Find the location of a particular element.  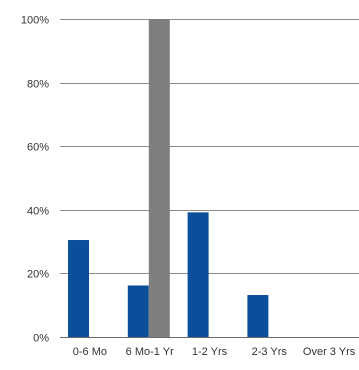

x-tick-label: Over 3 Yrs is located at coordinates (329, 352).